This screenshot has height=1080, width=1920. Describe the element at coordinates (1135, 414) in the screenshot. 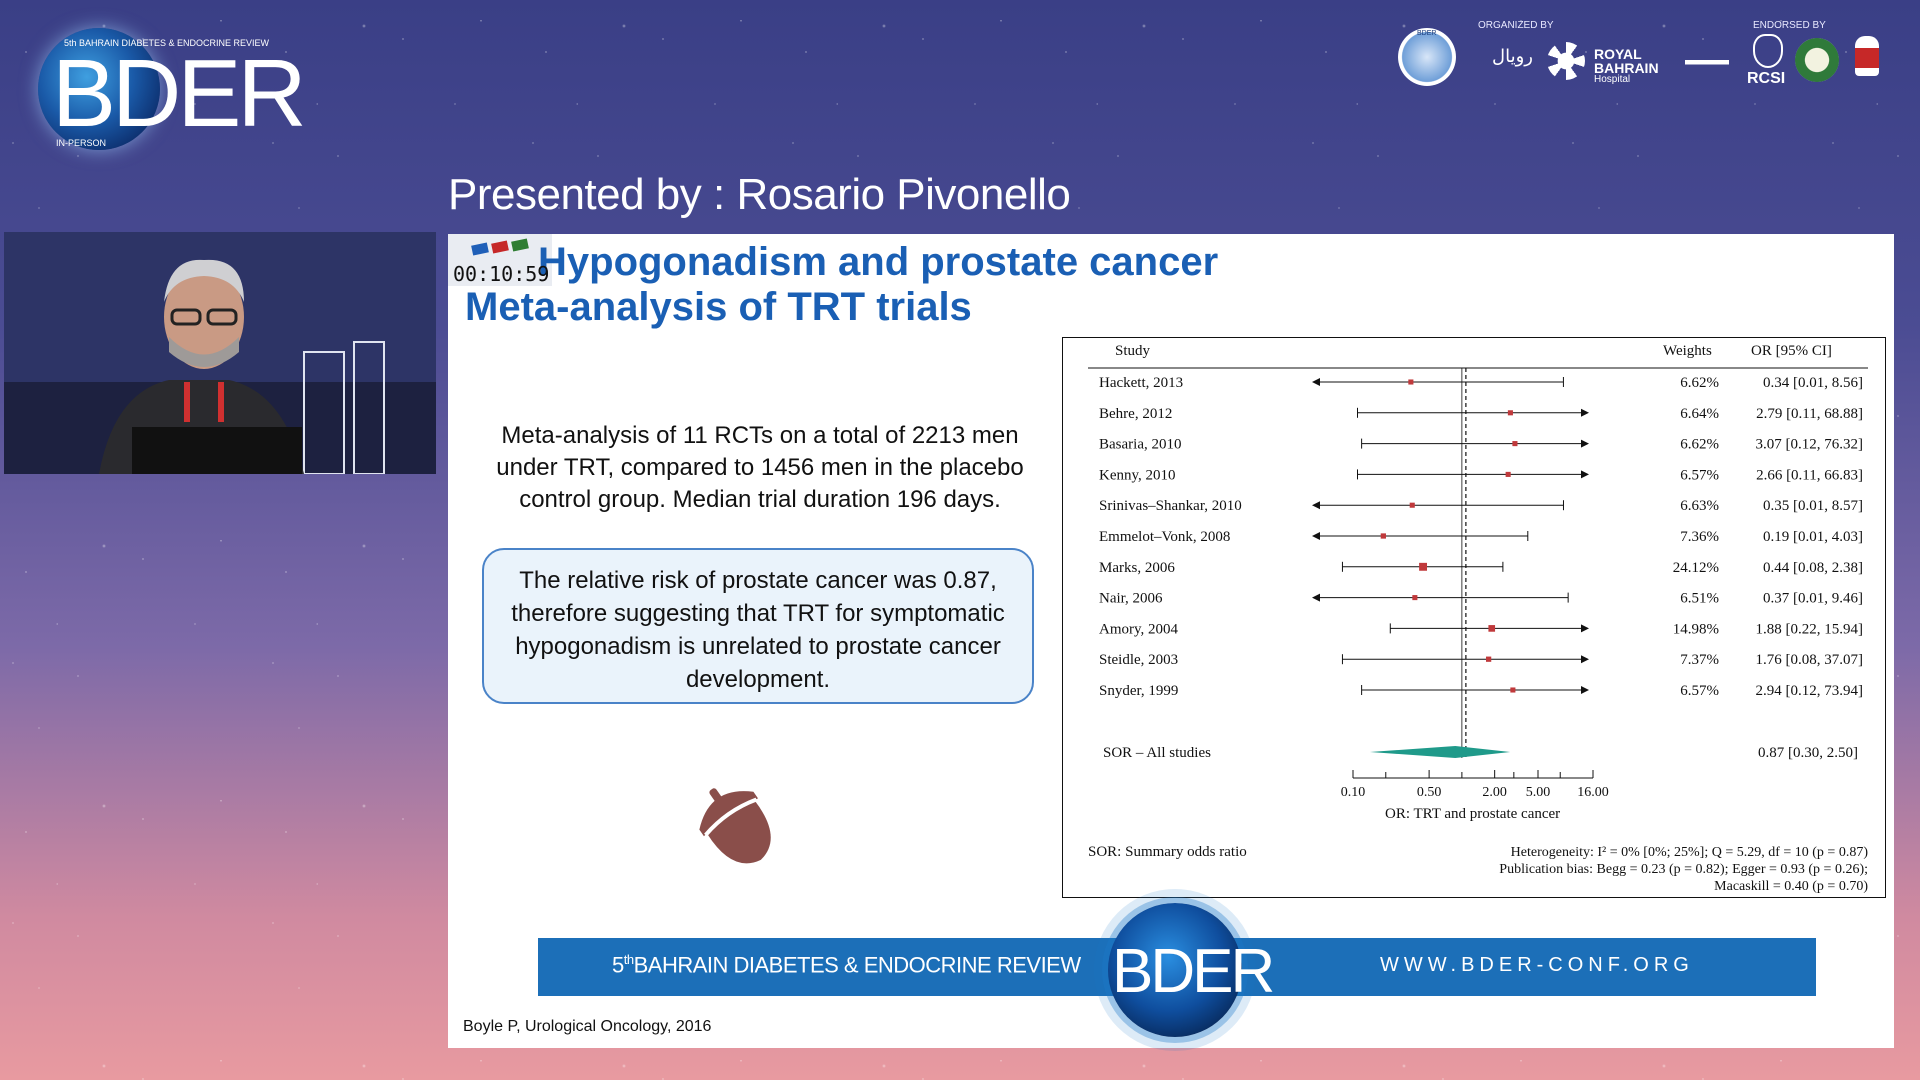

I see `study-name: Behre, 2012` at that location.